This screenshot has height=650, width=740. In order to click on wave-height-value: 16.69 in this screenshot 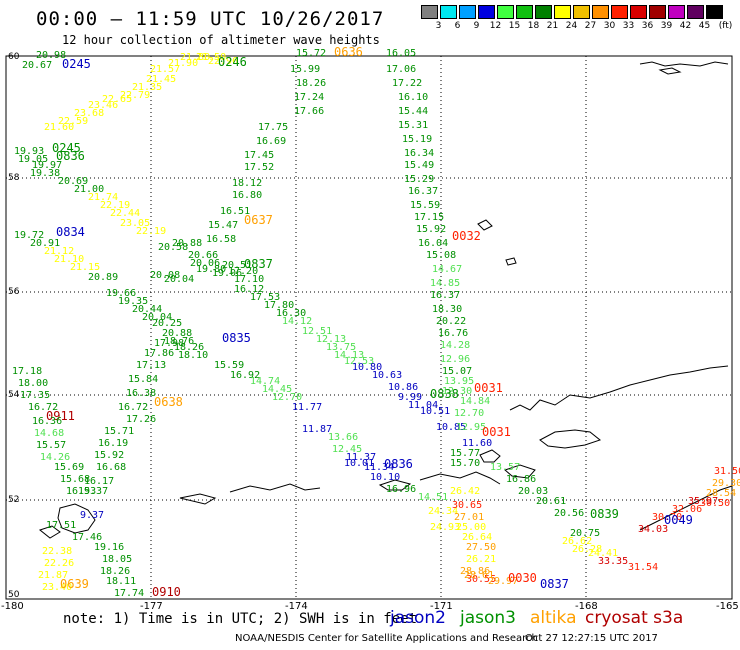, I will do `click(271, 141)`.